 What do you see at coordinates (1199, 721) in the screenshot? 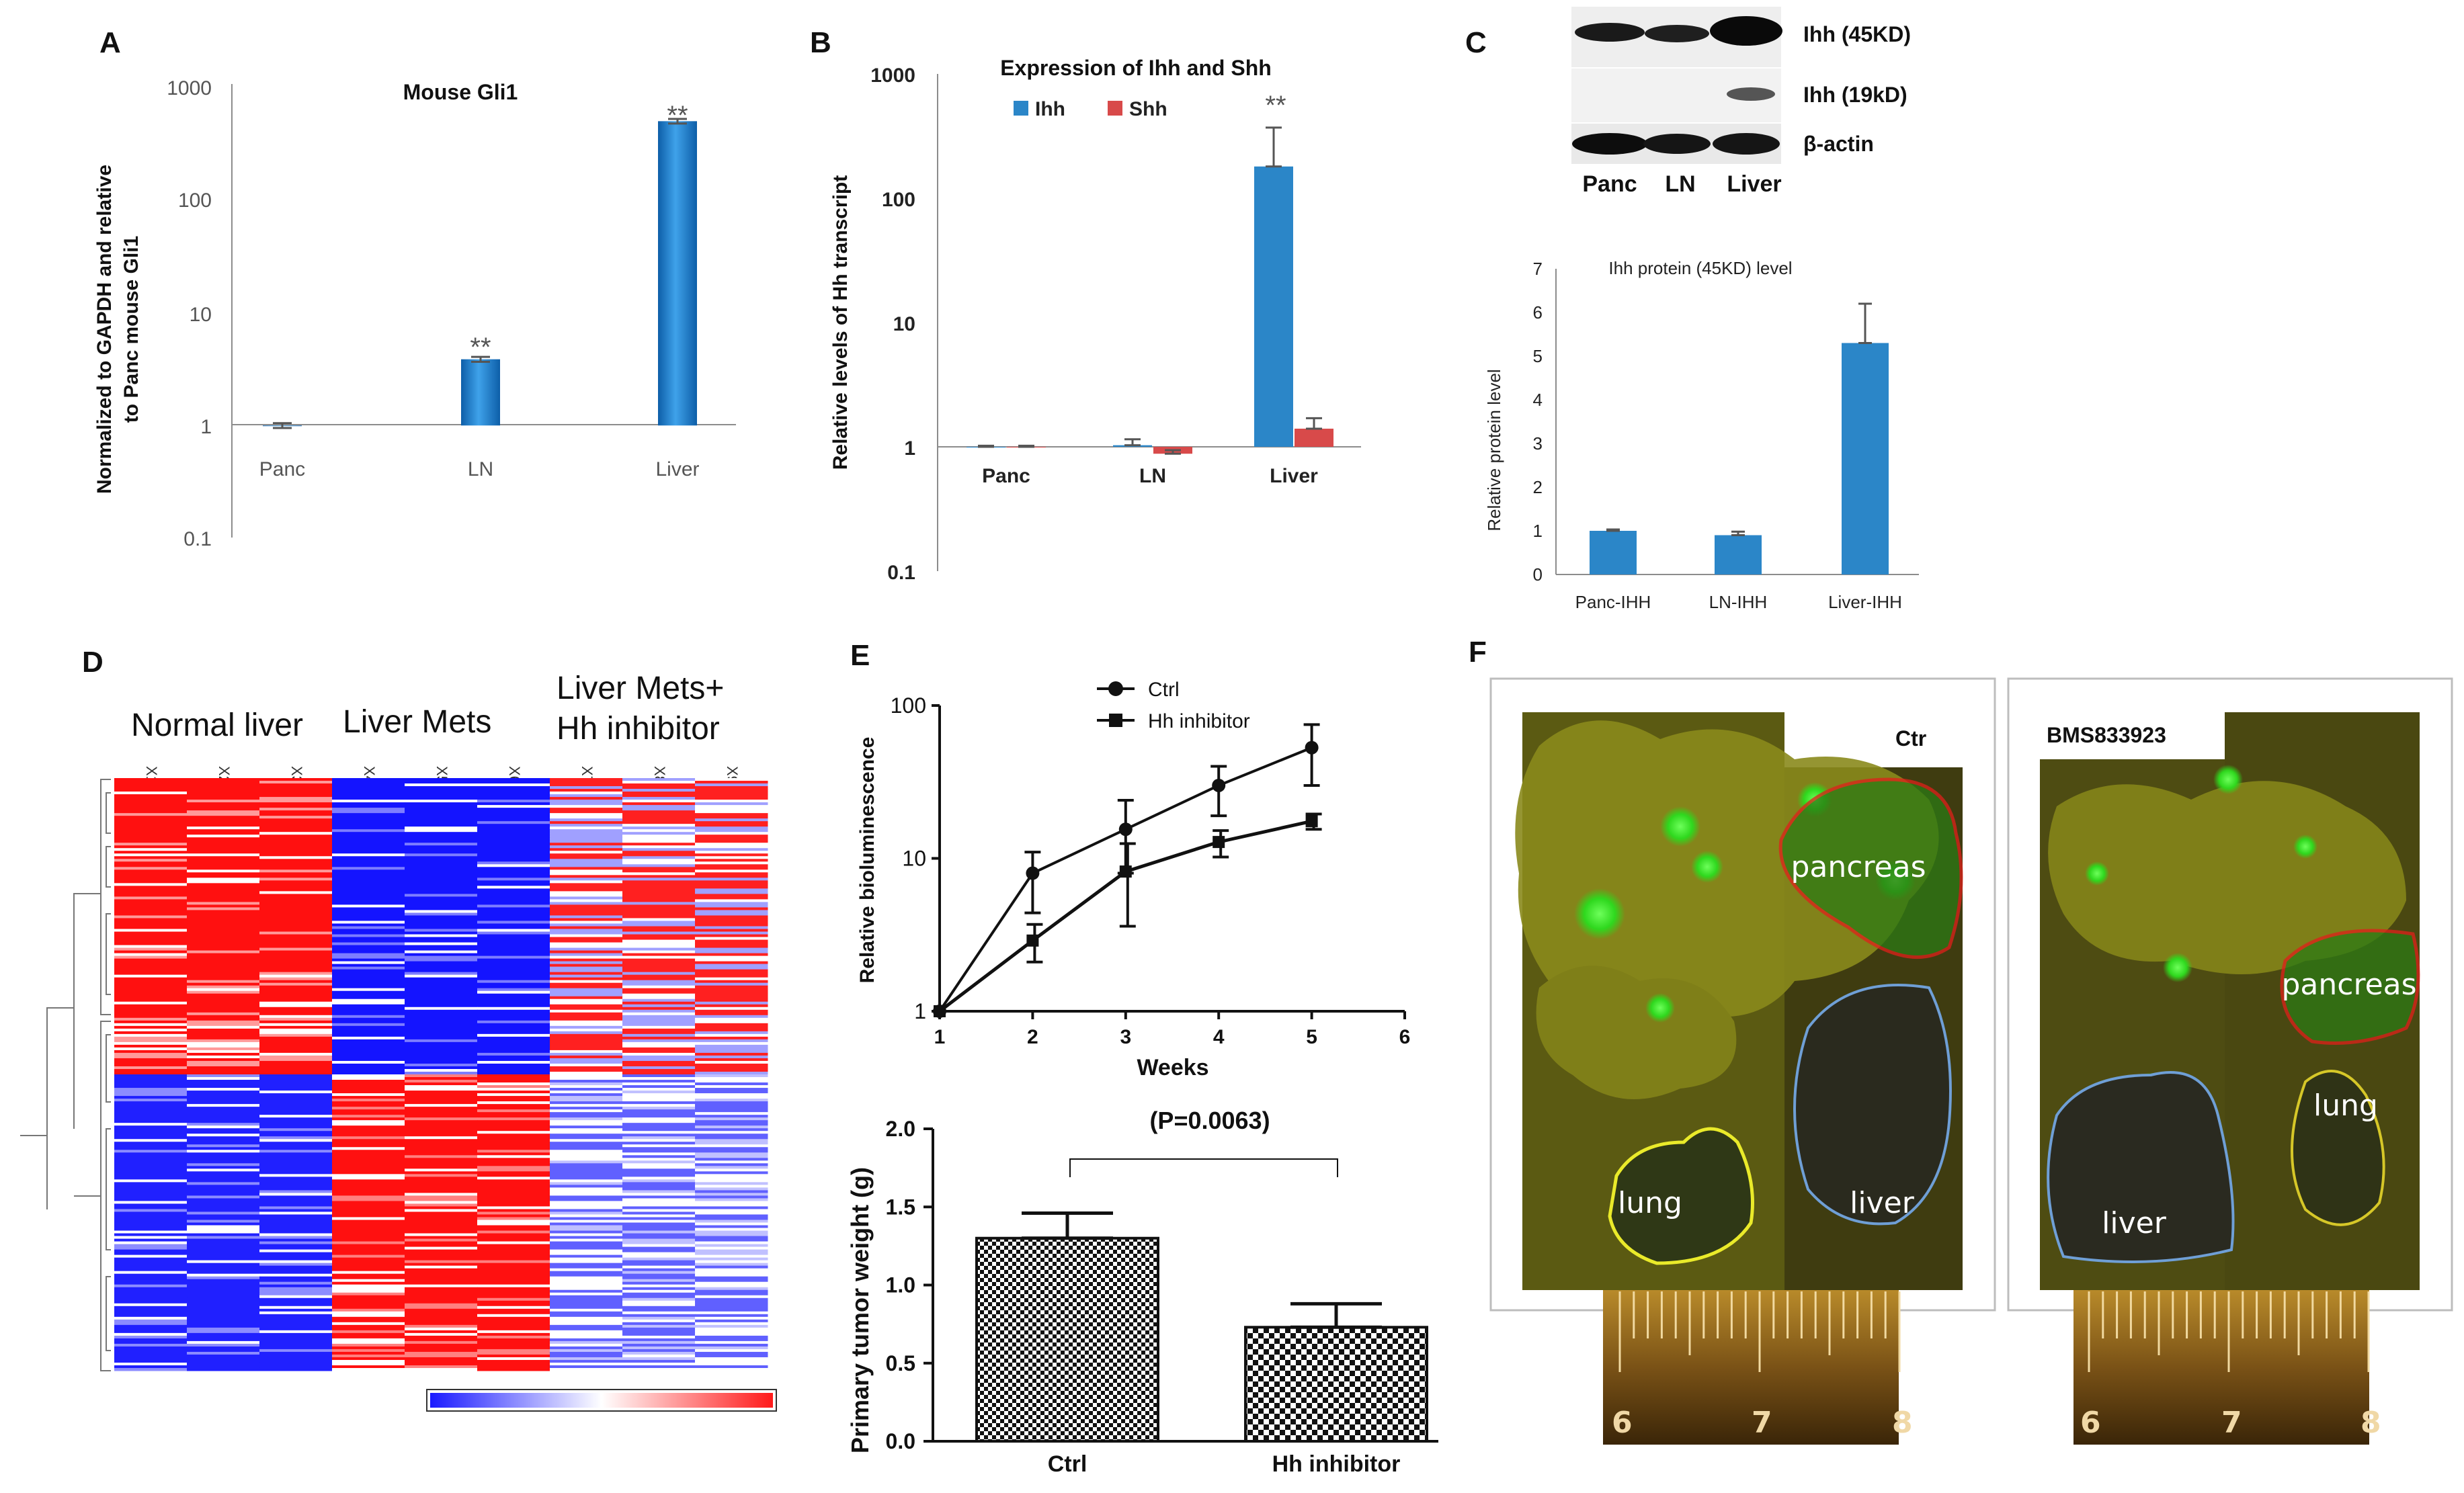
I see `chart-e-legend-hh: Hh inhibitor` at bounding box center [1199, 721].